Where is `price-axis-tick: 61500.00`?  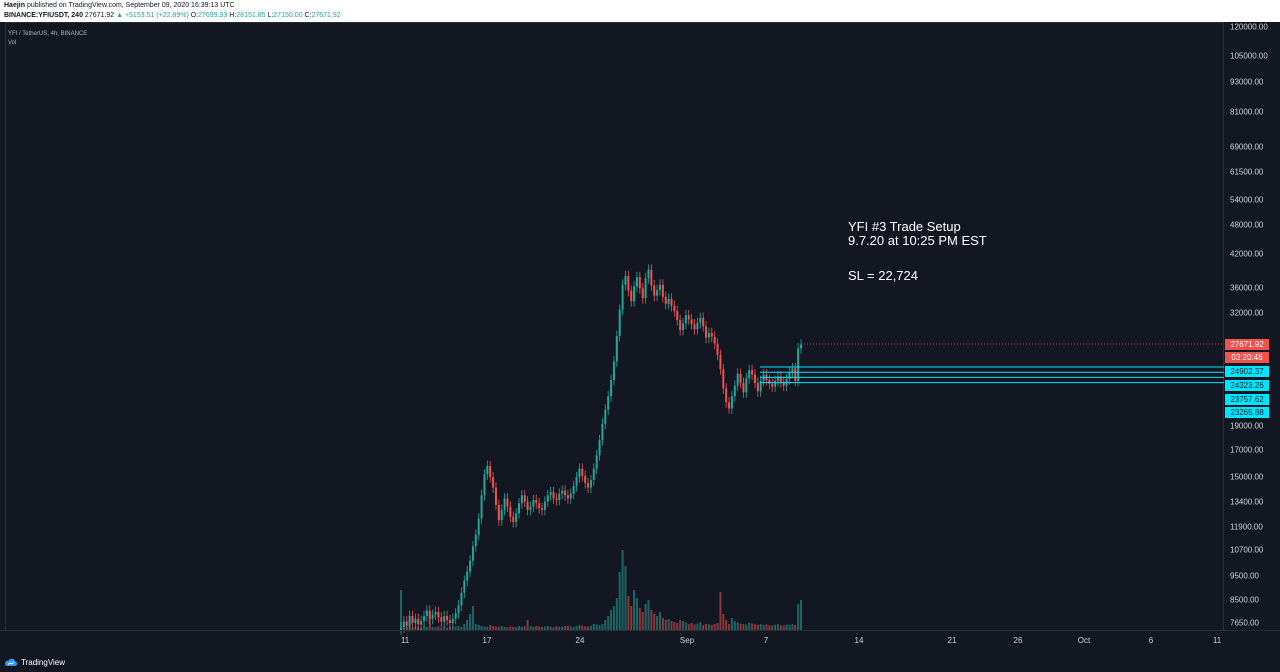 price-axis-tick: 61500.00 is located at coordinates (1247, 172).